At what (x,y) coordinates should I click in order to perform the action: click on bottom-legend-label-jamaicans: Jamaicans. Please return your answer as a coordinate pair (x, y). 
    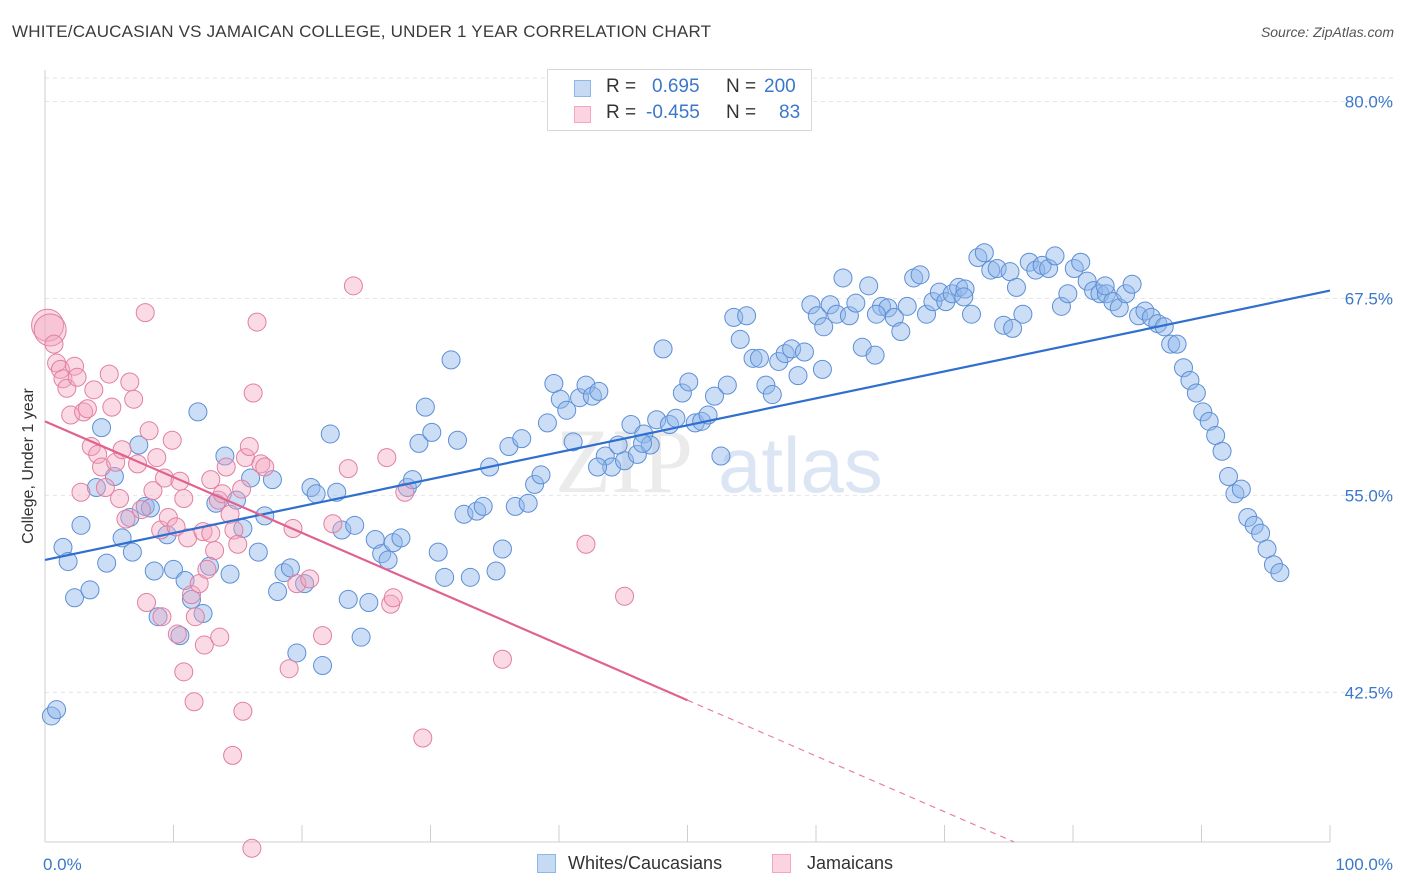
    Looking at the image, I should click on (850, 863).